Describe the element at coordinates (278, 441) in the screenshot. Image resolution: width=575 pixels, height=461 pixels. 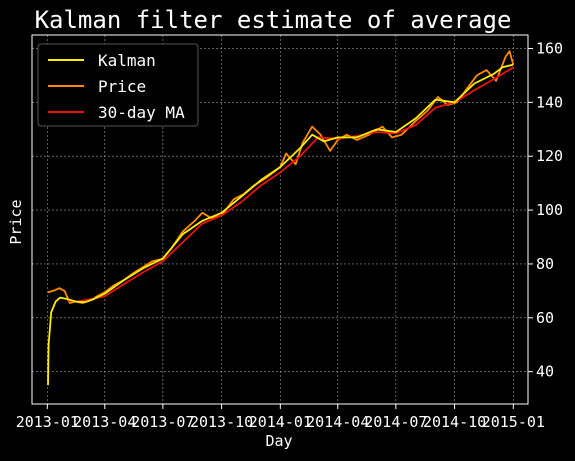
I see `x-axis-label: Day` at that location.